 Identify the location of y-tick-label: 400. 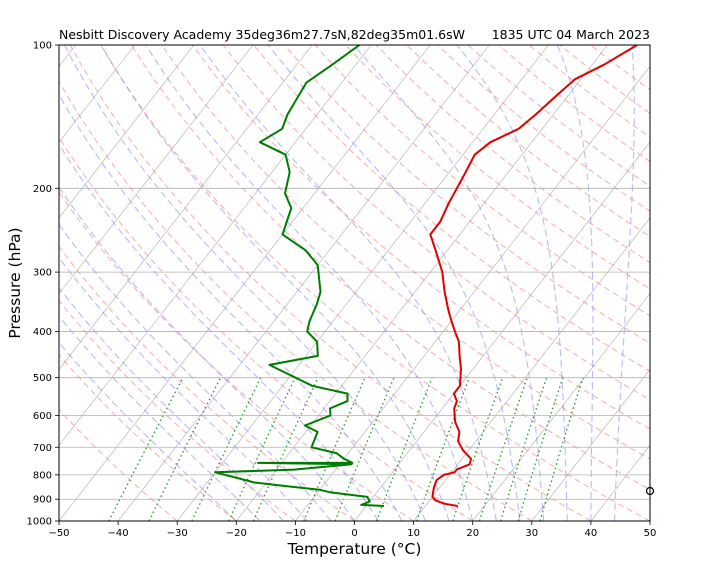
(42, 332).